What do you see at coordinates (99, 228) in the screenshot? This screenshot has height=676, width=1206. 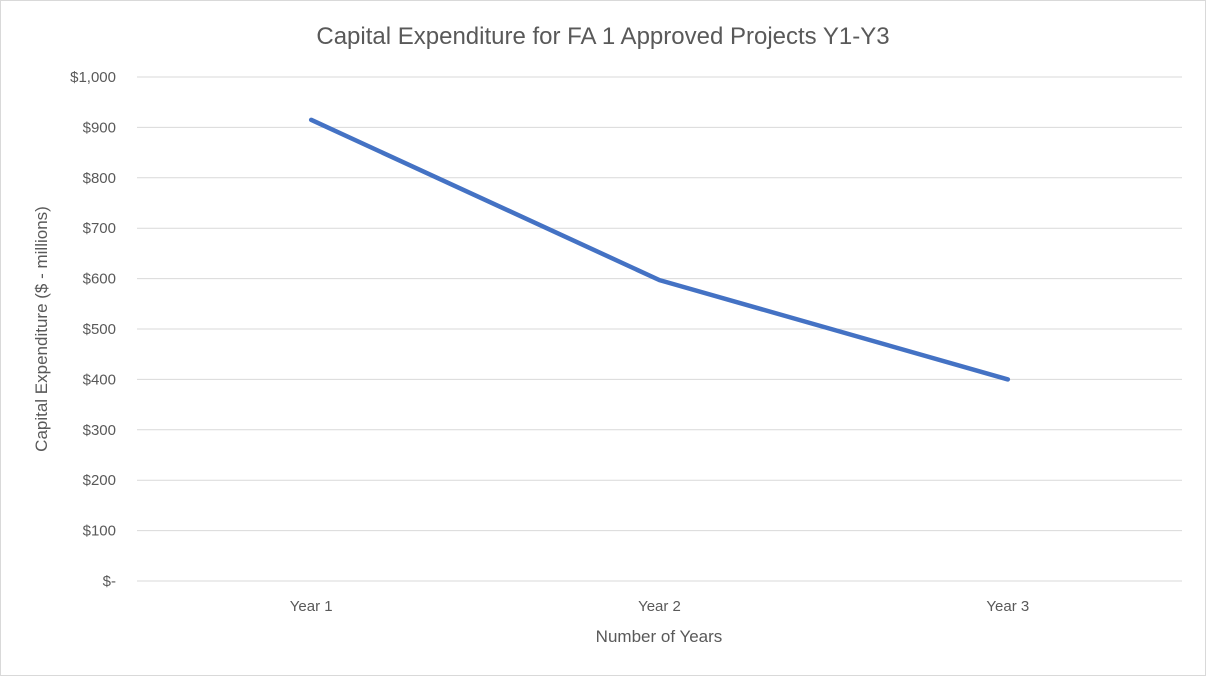 I see `y-tick-label: $700` at bounding box center [99, 228].